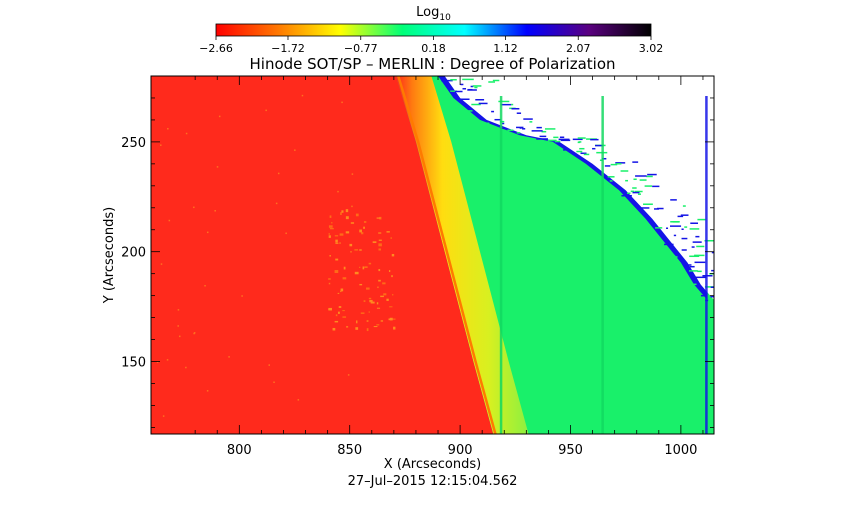 This screenshot has width=867, height=512. Describe the element at coordinates (109, 255) in the screenshot. I see `y-axis-label: Y (Arcseconds)` at that location.